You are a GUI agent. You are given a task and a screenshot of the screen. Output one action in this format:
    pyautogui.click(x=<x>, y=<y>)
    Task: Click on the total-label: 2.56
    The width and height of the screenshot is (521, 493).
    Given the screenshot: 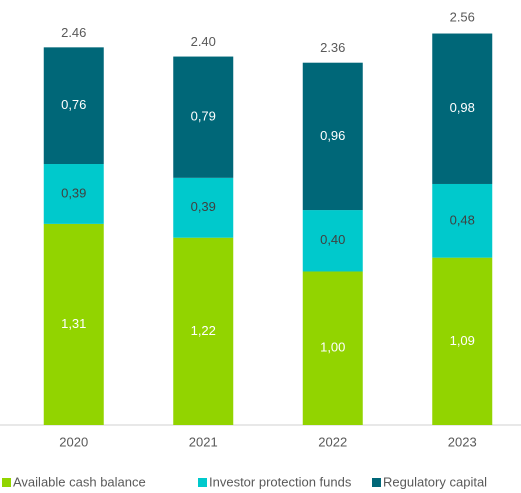 What is the action you would take?
    pyautogui.click(x=462, y=16)
    